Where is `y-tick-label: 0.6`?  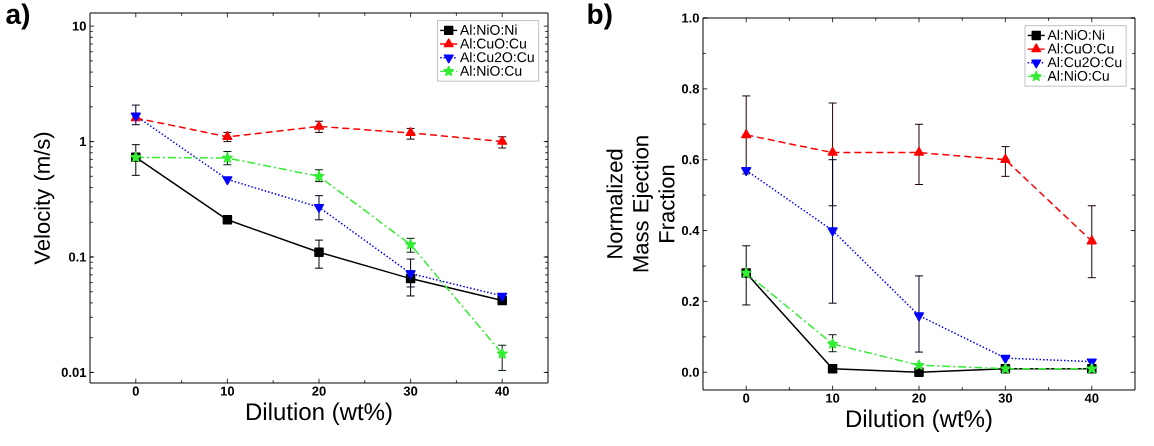 y-tick-label: 0.6 is located at coordinates (690, 160).